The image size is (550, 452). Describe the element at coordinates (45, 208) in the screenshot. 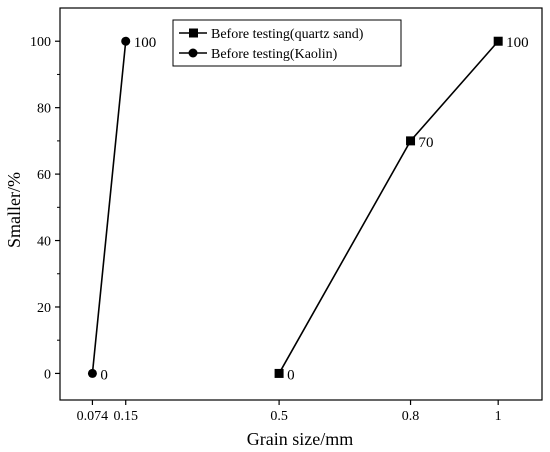

I see `y-axis: 0 20 40 60 80 100` at that location.